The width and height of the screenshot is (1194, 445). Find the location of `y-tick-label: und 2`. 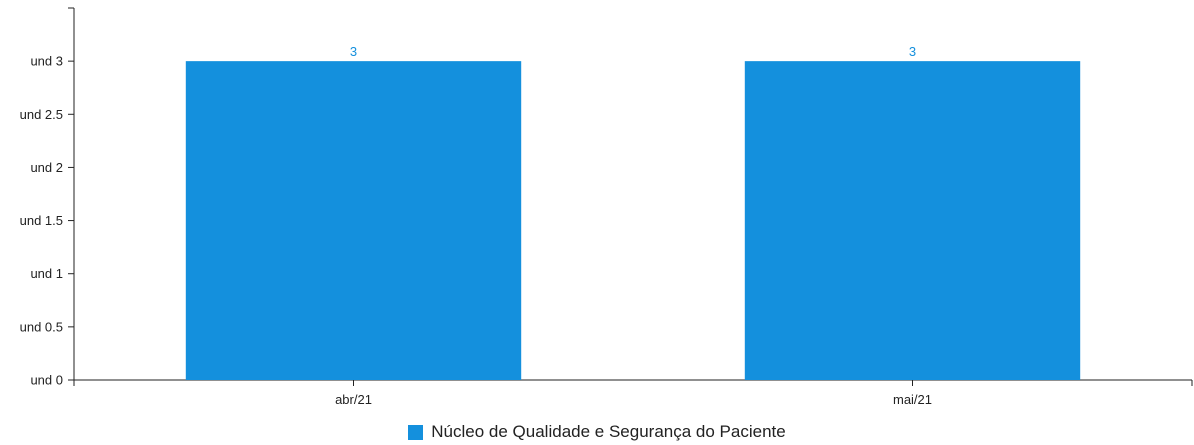

y-tick-label: und 2 is located at coordinates (46, 167).